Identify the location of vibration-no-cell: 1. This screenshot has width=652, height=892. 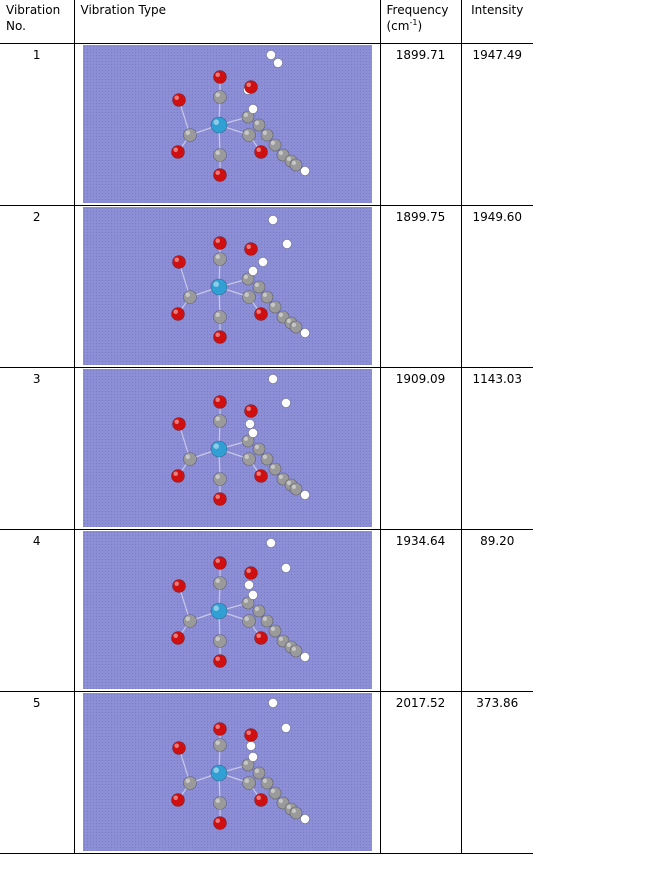
(37, 124).